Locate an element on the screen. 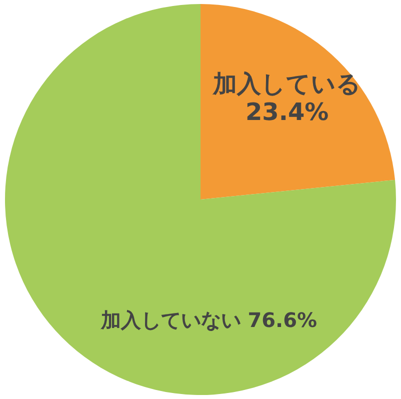 This screenshot has height=399, width=401. data-label: 23.4% is located at coordinates (287, 112).